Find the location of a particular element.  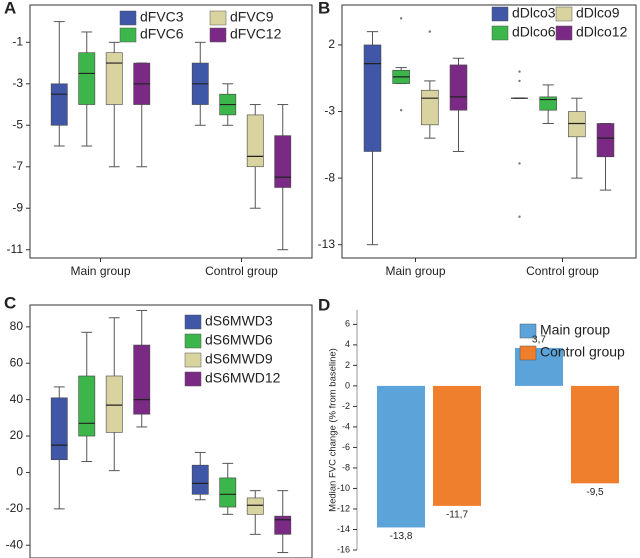

panel-label: C is located at coordinates (10, 302).